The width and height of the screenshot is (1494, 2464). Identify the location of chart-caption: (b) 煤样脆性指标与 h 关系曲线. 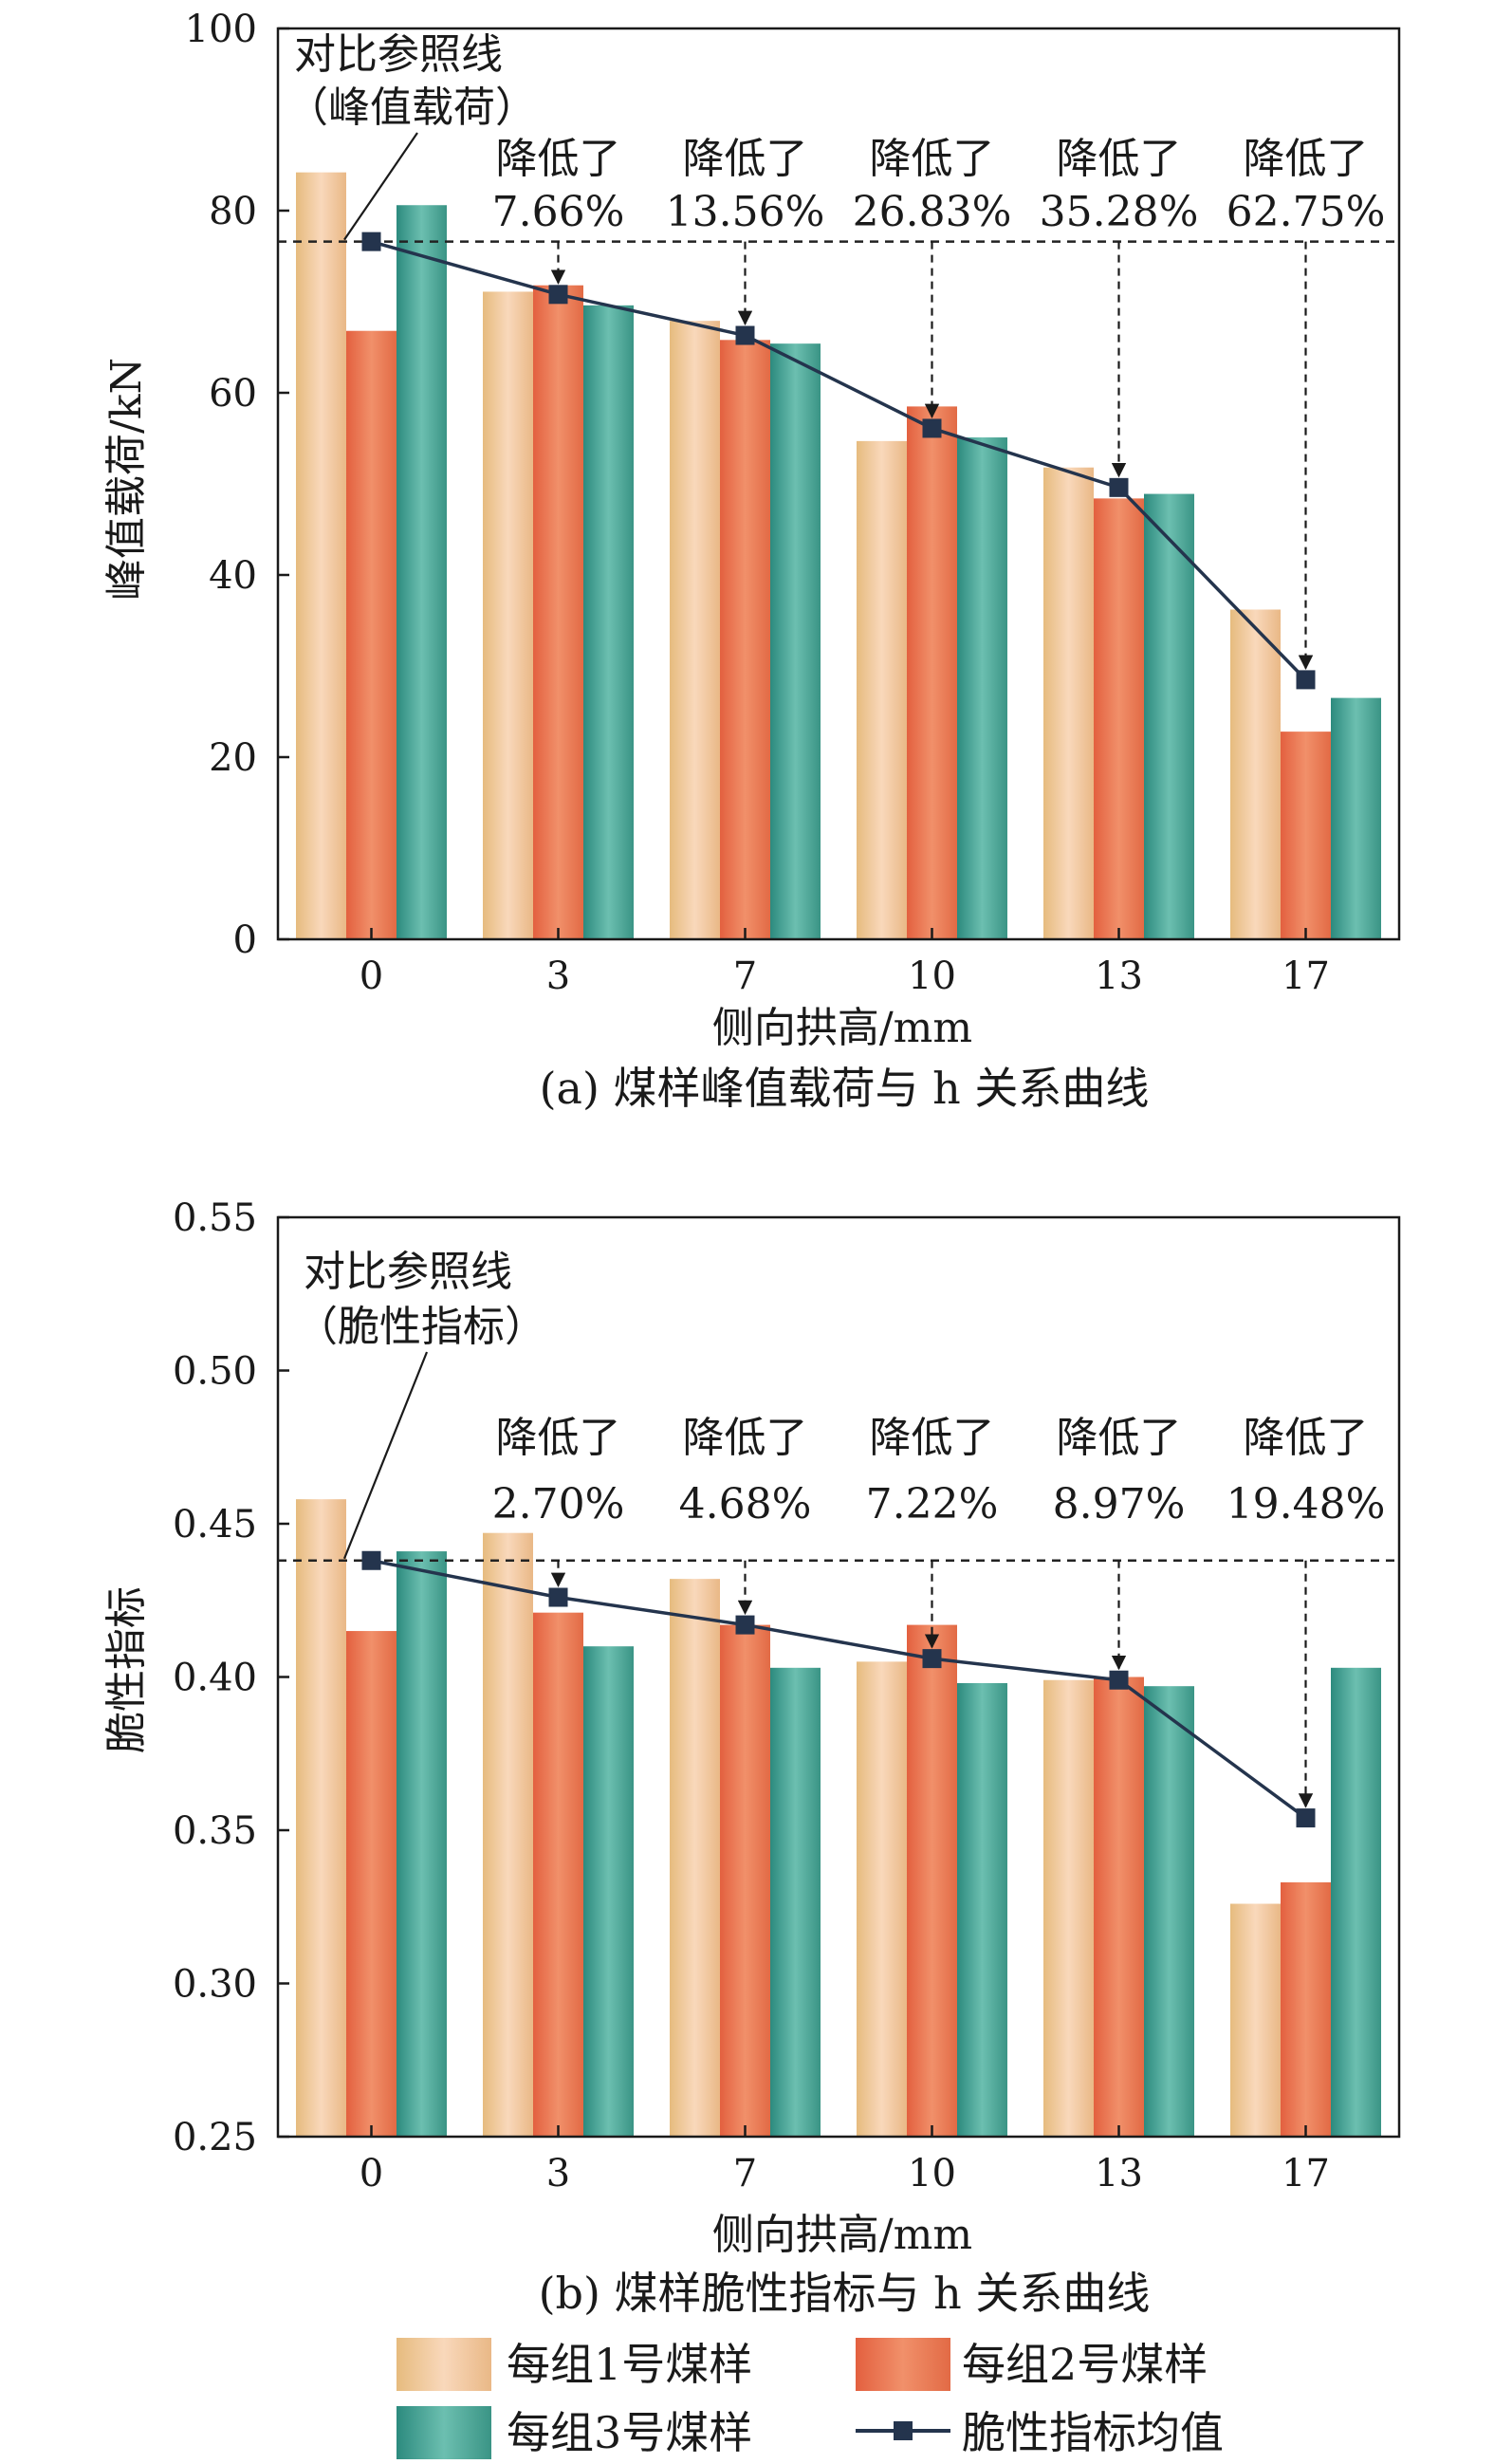
(845, 2293).